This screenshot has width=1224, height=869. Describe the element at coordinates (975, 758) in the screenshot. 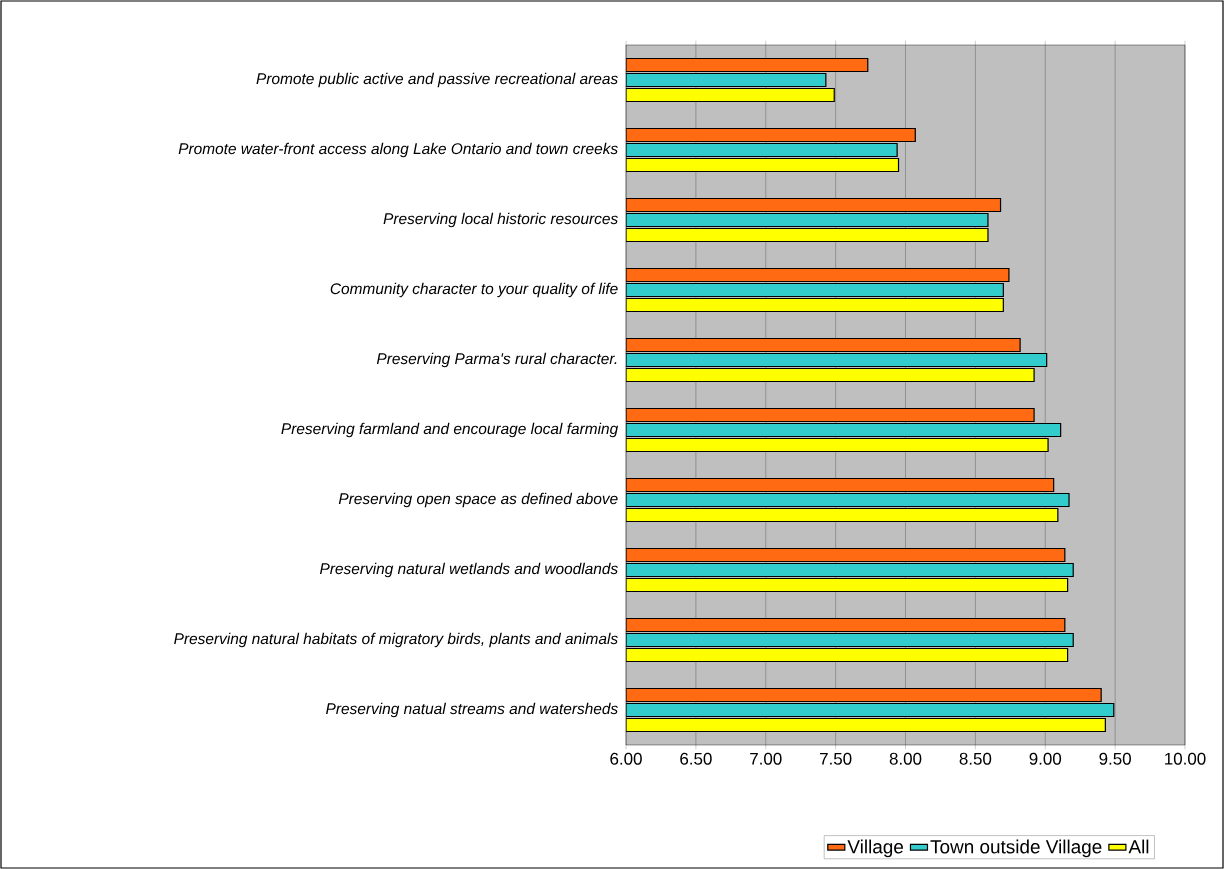

I see `x-tick-label: 8.50` at that location.